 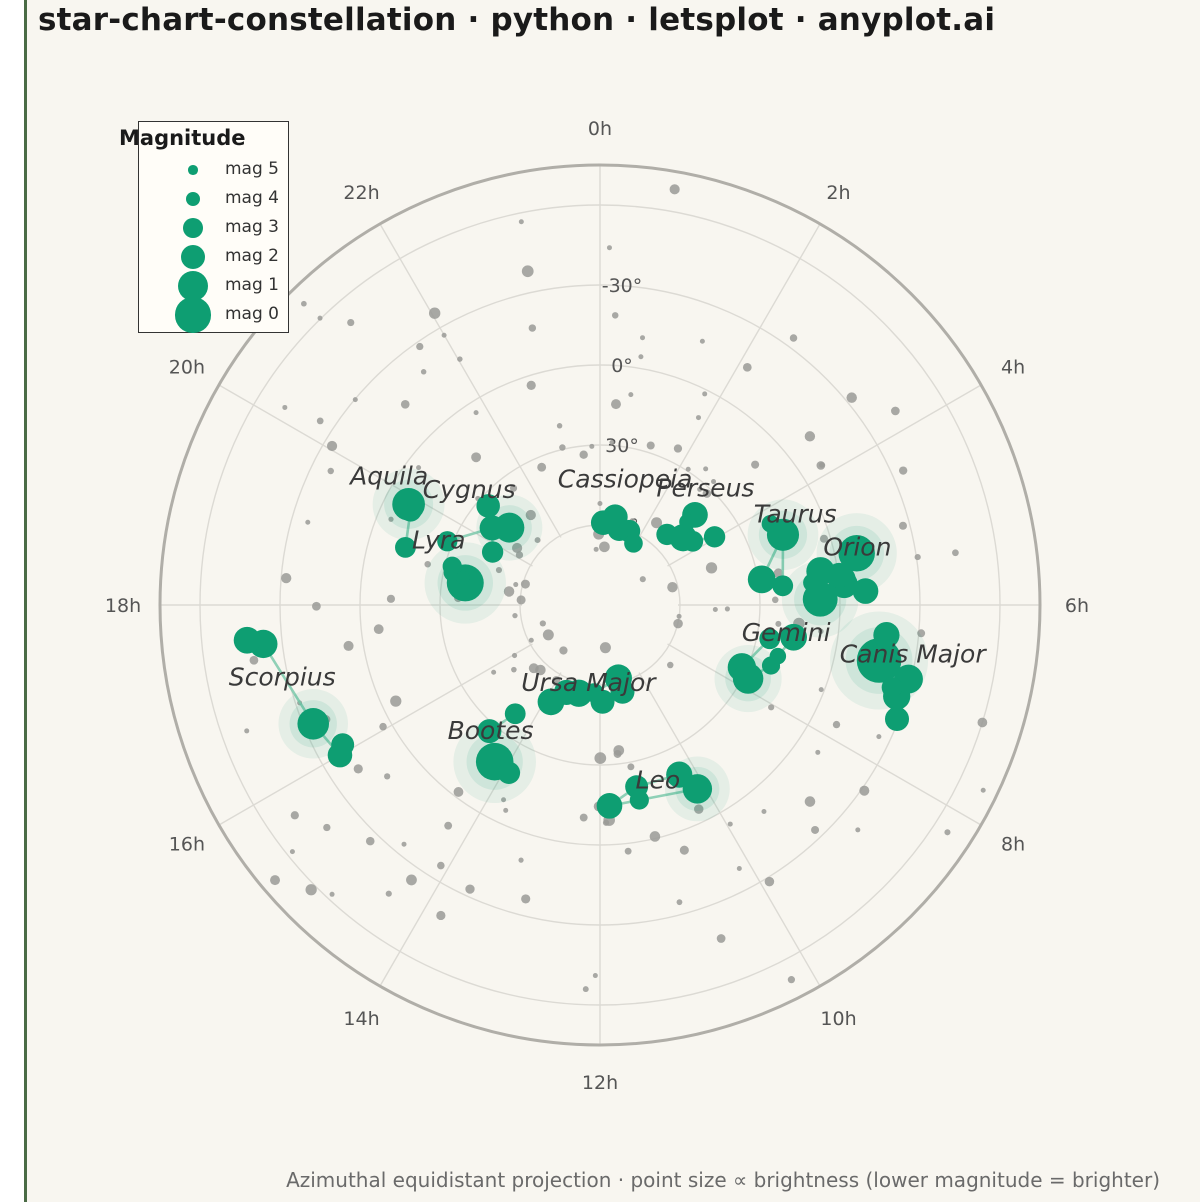 What do you see at coordinates (914, 653) in the screenshot?
I see `constellation-name: Canis Major` at bounding box center [914, 653].